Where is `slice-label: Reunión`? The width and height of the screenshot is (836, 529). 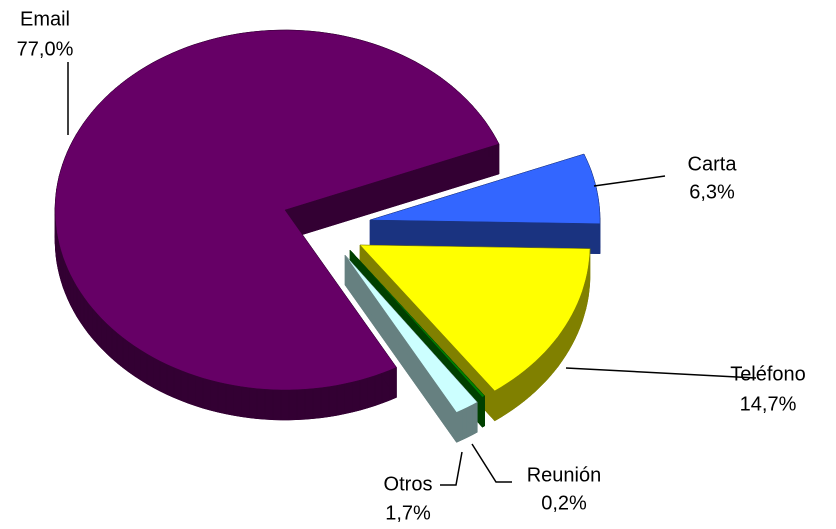
slice-label: Reunión is located at coordinates (564, 475).